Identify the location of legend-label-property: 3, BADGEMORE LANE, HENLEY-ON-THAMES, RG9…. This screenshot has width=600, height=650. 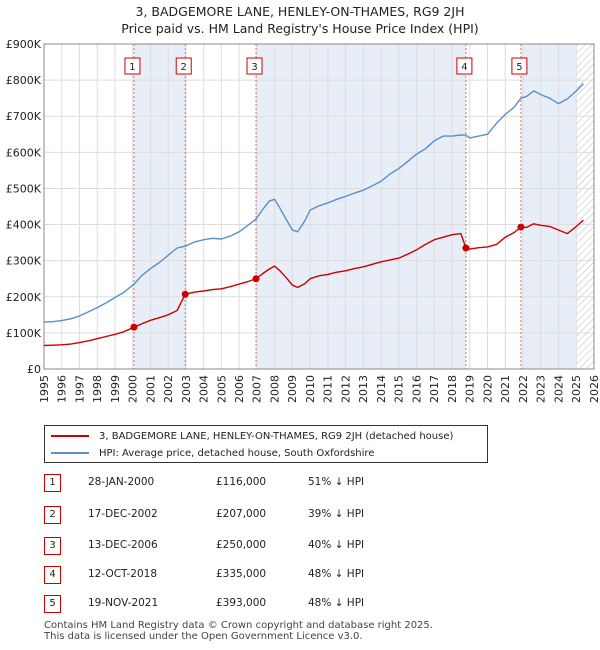
(276, 436).